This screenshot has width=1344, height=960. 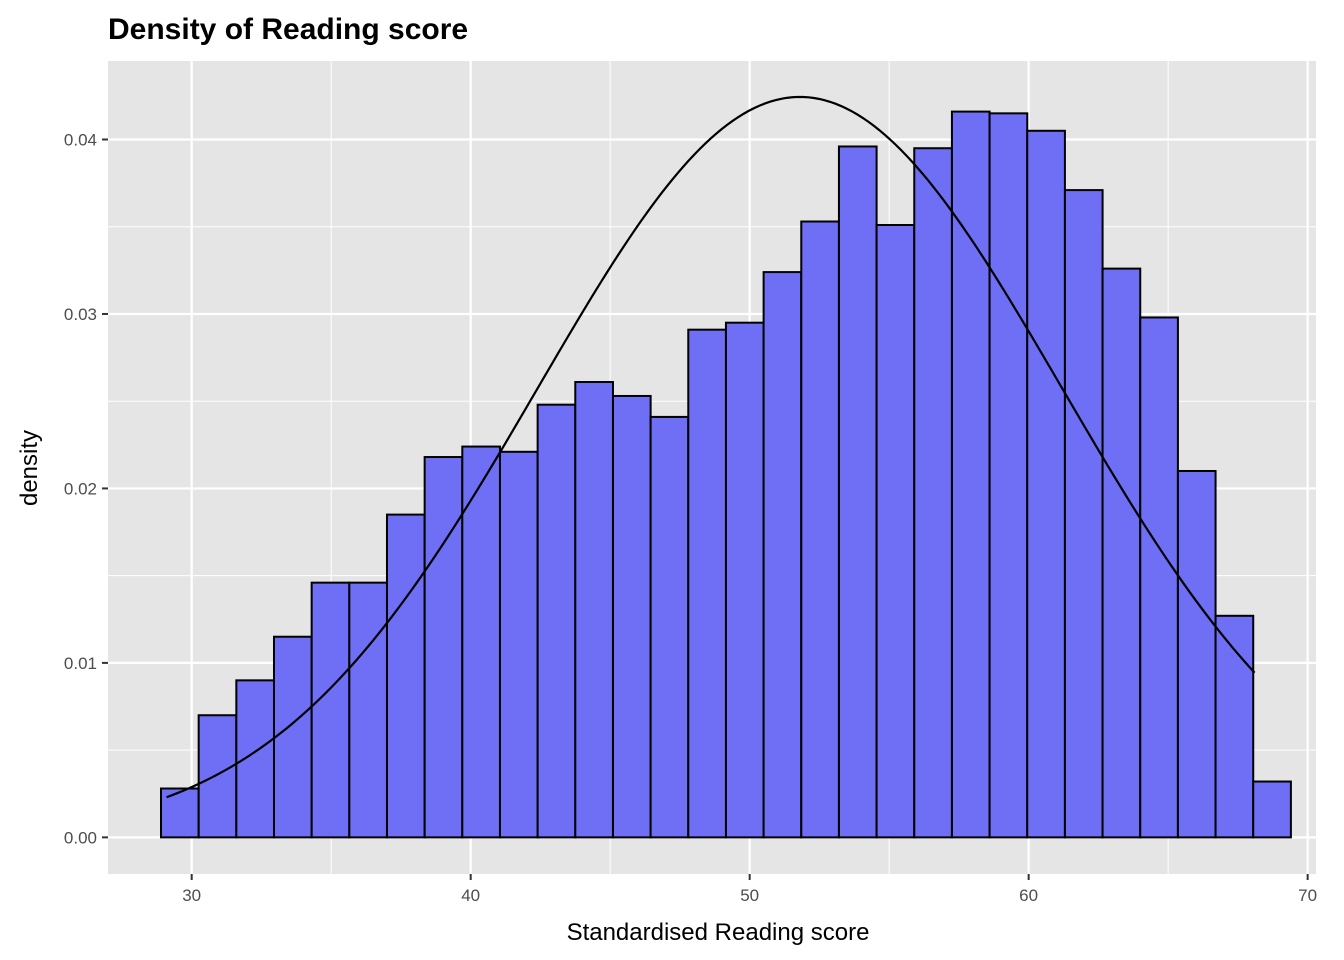 I want to click on x-axis-title: Standardised Reading score, so click(x=718, y=932).